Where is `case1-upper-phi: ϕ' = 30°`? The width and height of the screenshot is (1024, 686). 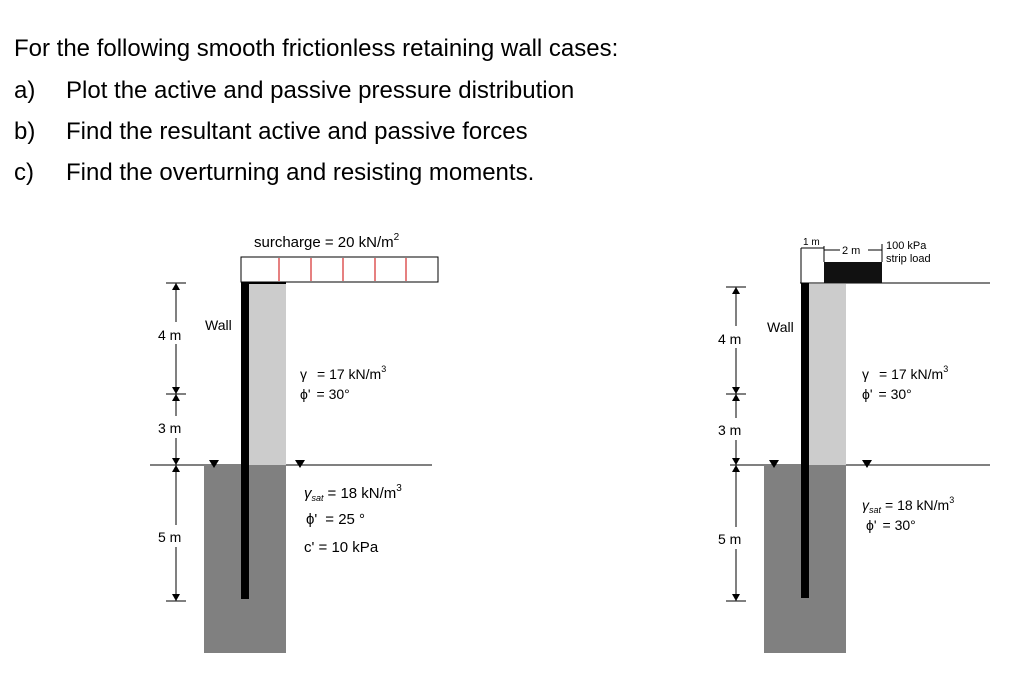
case1-upper-phi: ϕ' = 30° is located at coordinates (325, 394).